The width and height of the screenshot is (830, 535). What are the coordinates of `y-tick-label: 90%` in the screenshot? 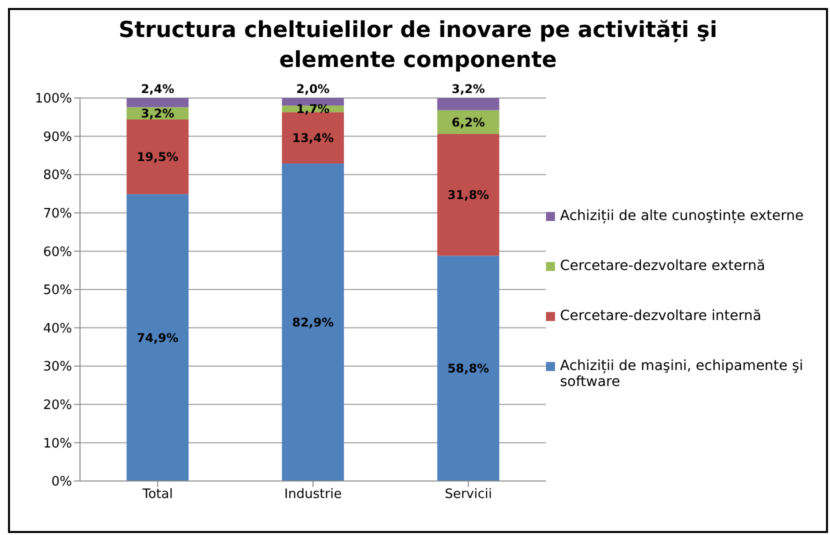 It's located at (57, 137).